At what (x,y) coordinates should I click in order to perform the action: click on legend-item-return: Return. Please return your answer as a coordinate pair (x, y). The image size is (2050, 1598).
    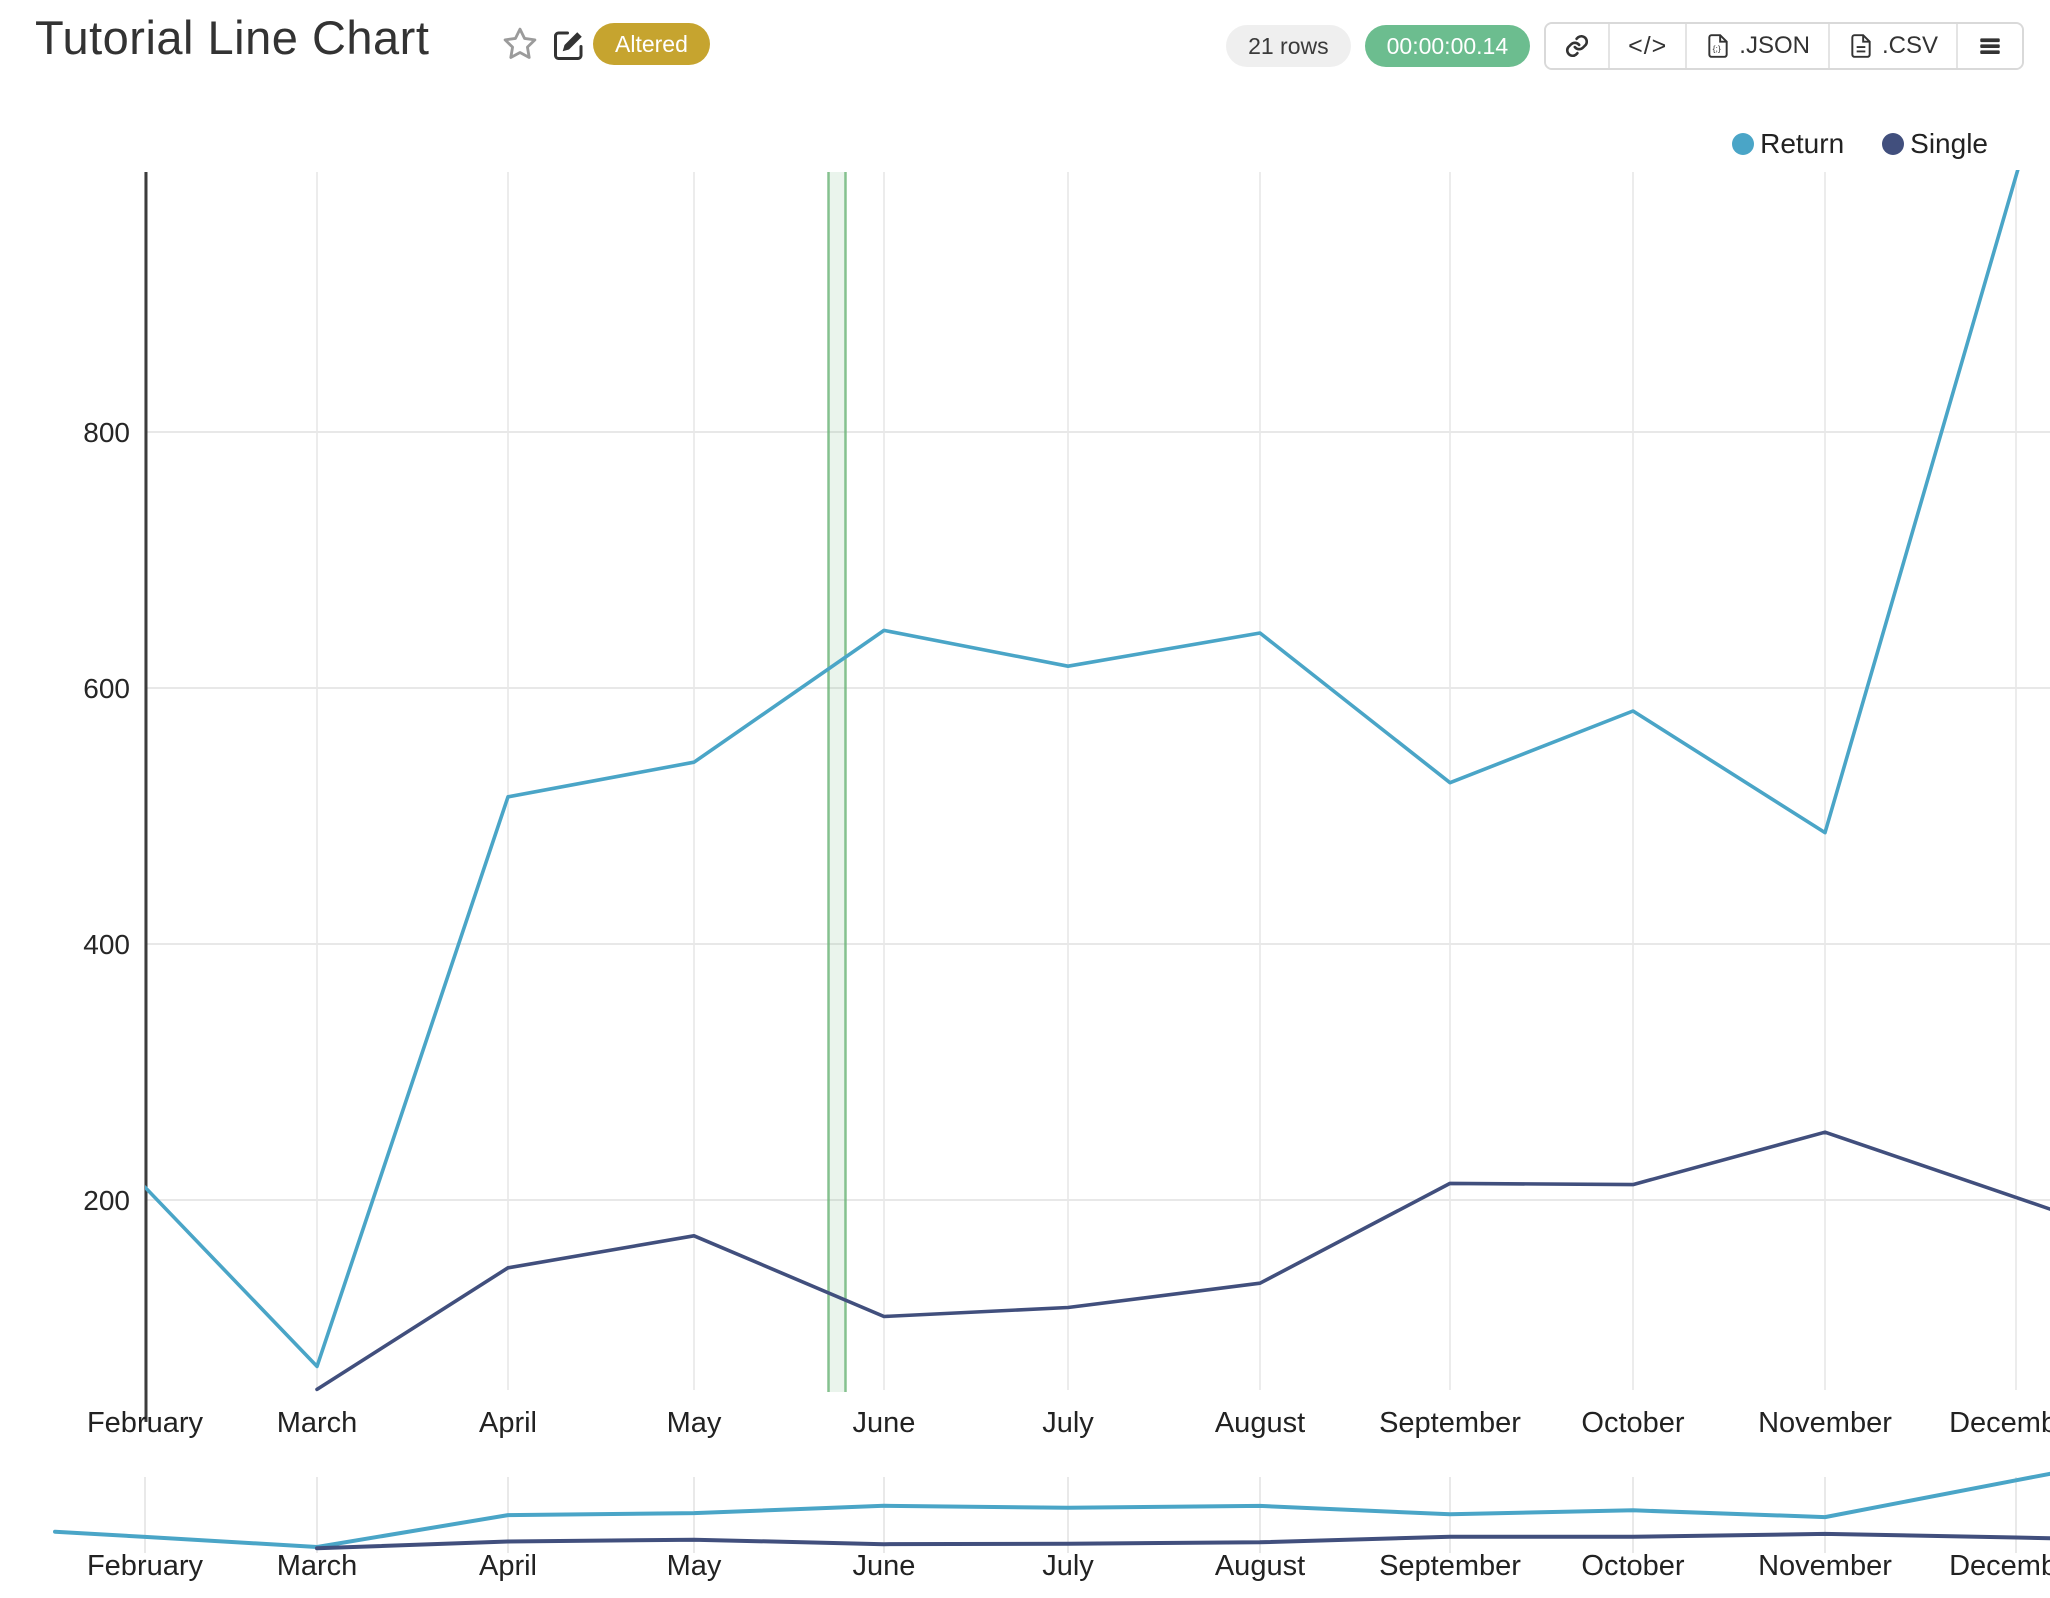
    Looking at the image, I should click on (1788, 144).